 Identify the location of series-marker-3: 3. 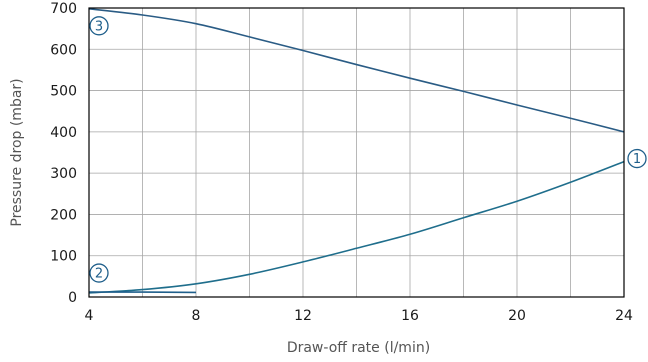
(99, 26).